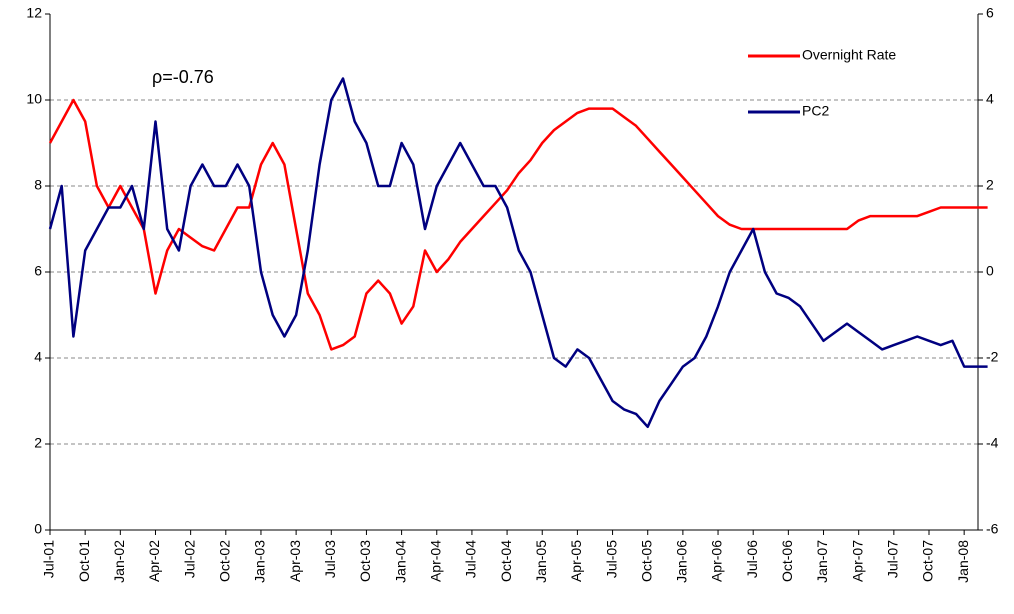 The width and height of the screenshot is (1014, 614). I want to click on legend-label: Overnight Rate, so click(849, 55).